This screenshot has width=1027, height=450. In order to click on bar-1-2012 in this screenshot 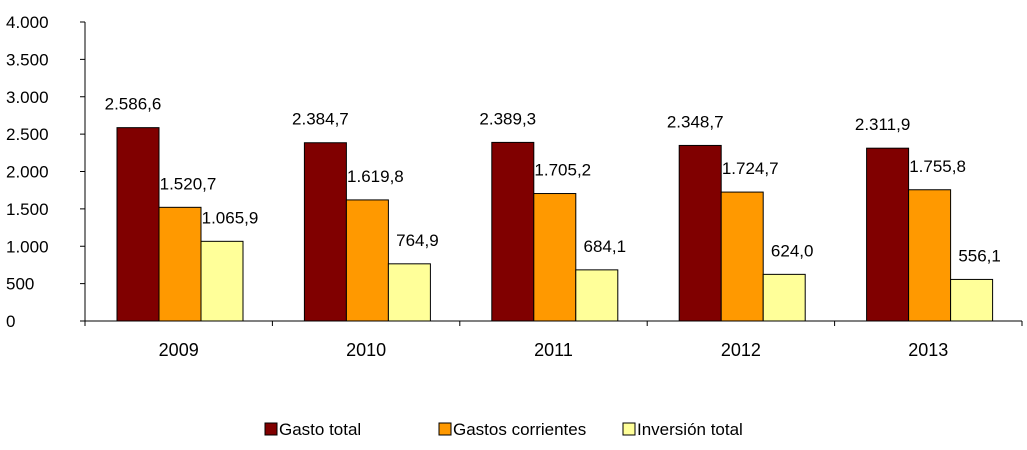, I will do `click(700, 233)`.